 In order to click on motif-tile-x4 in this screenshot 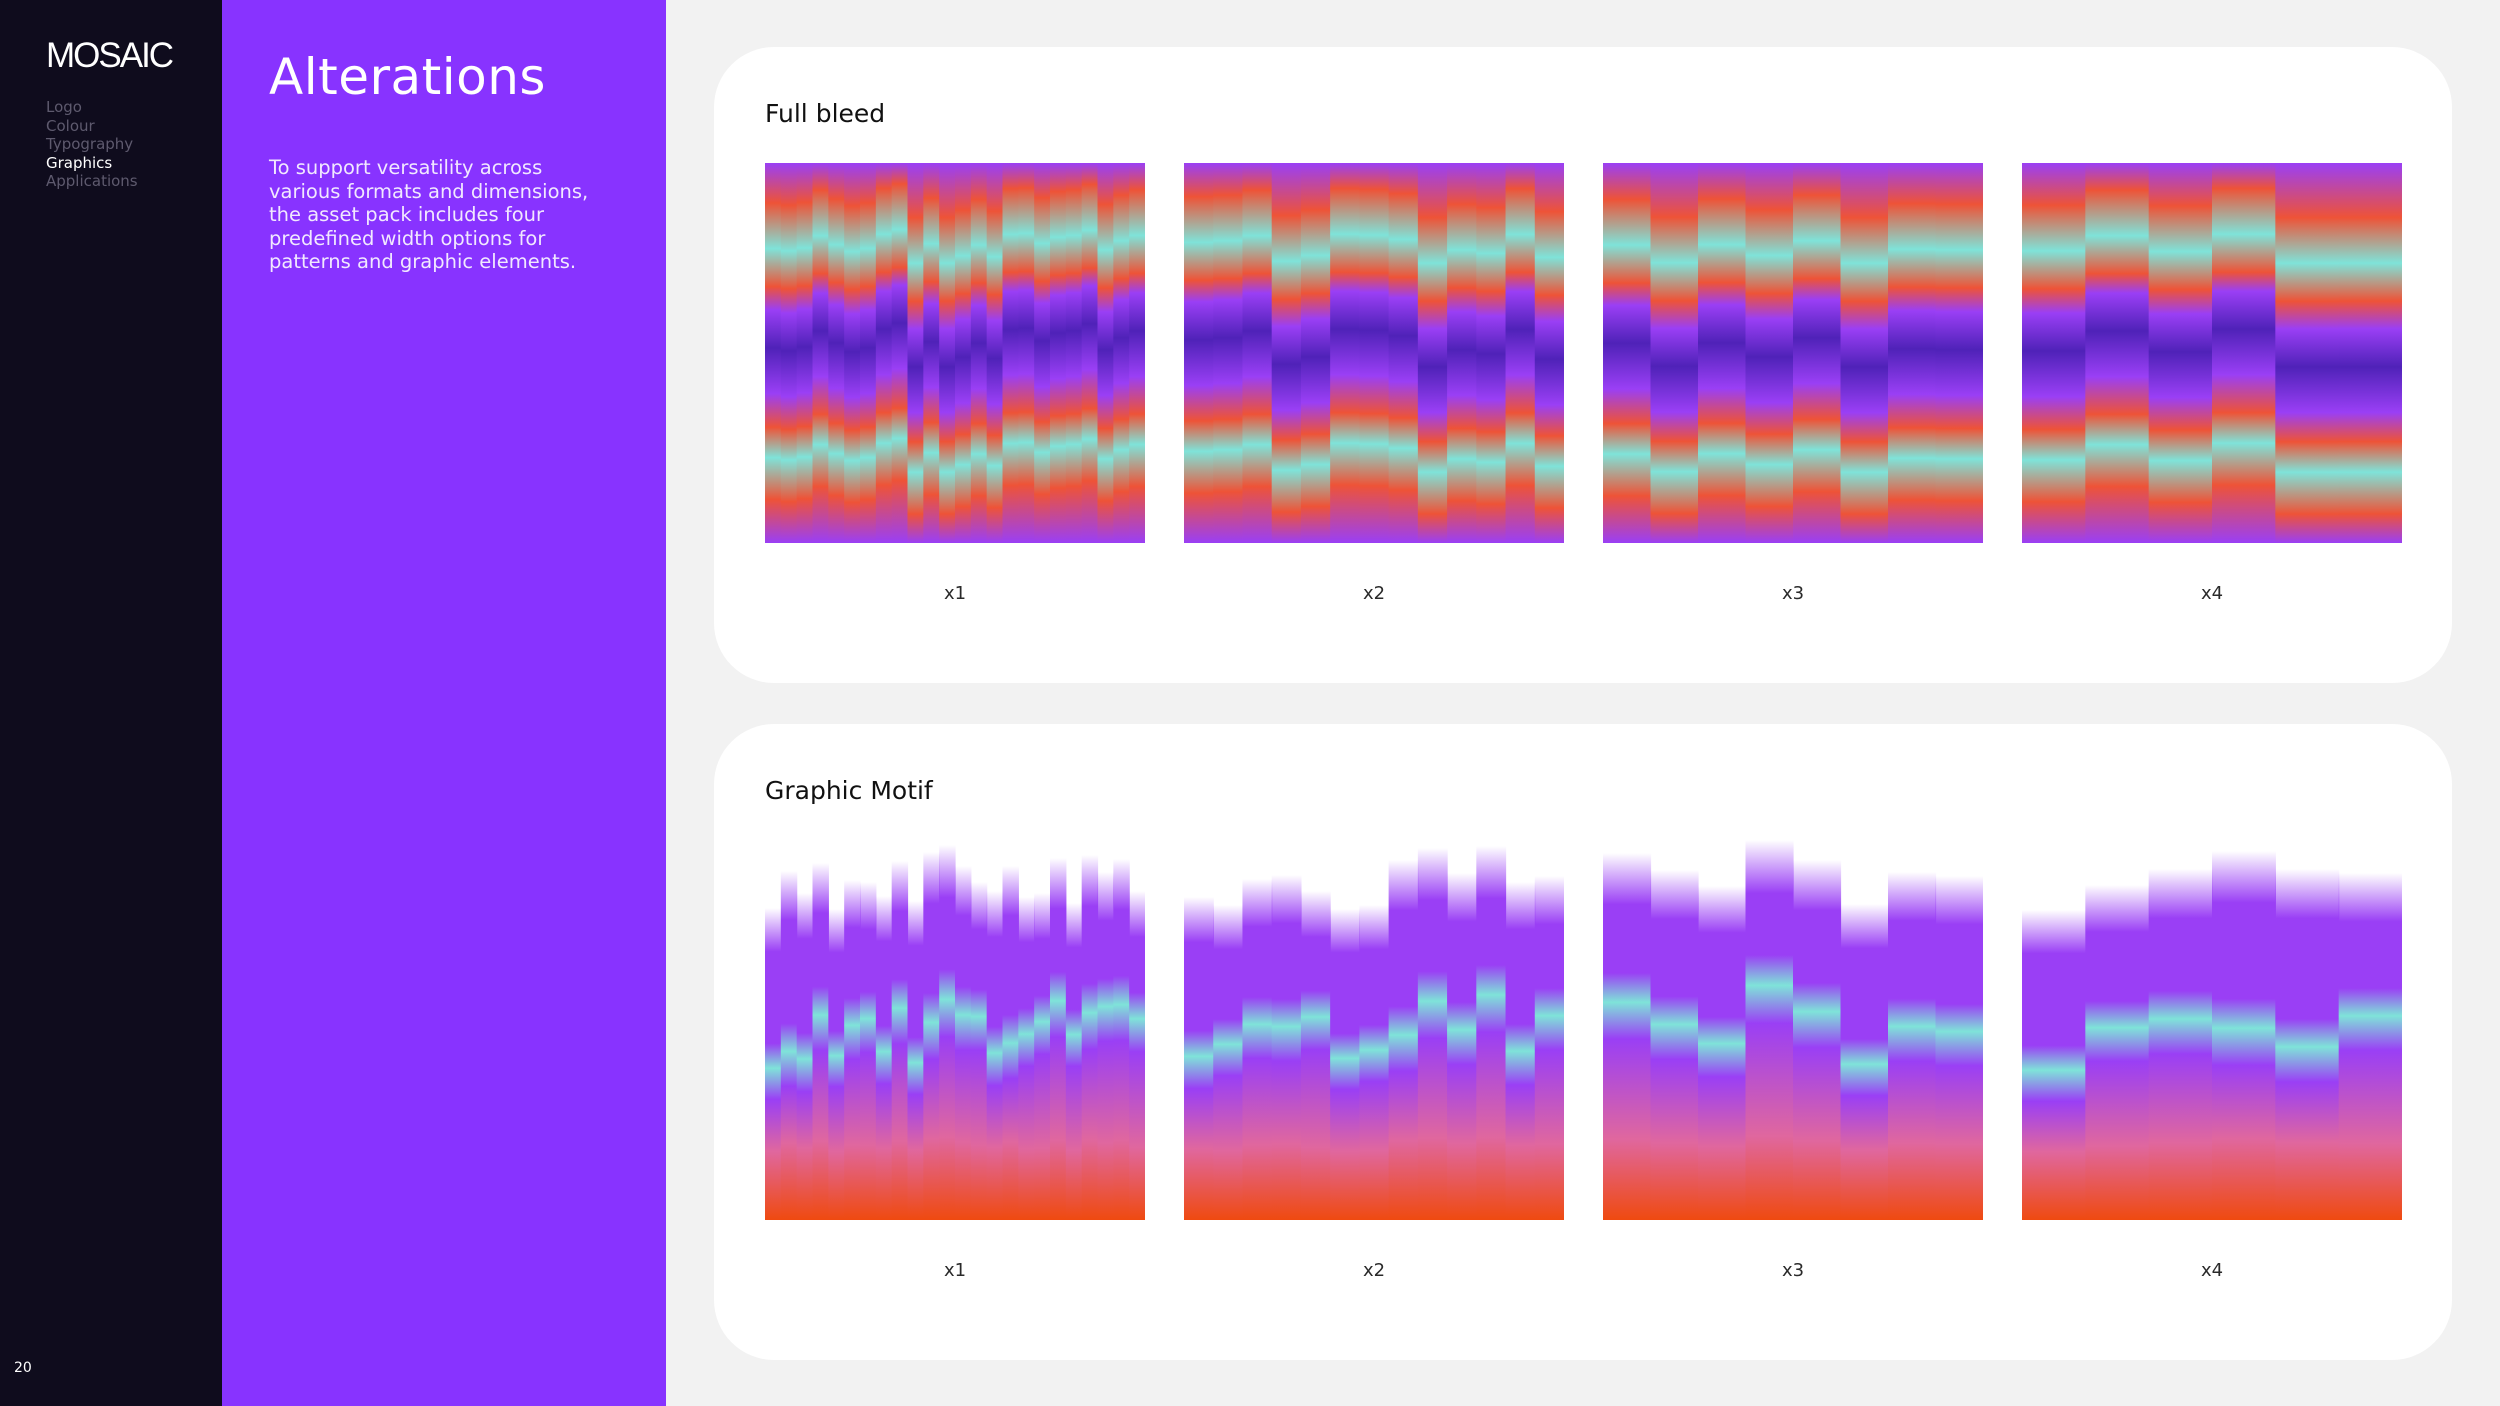, I will do `click(2212, 1030)`.